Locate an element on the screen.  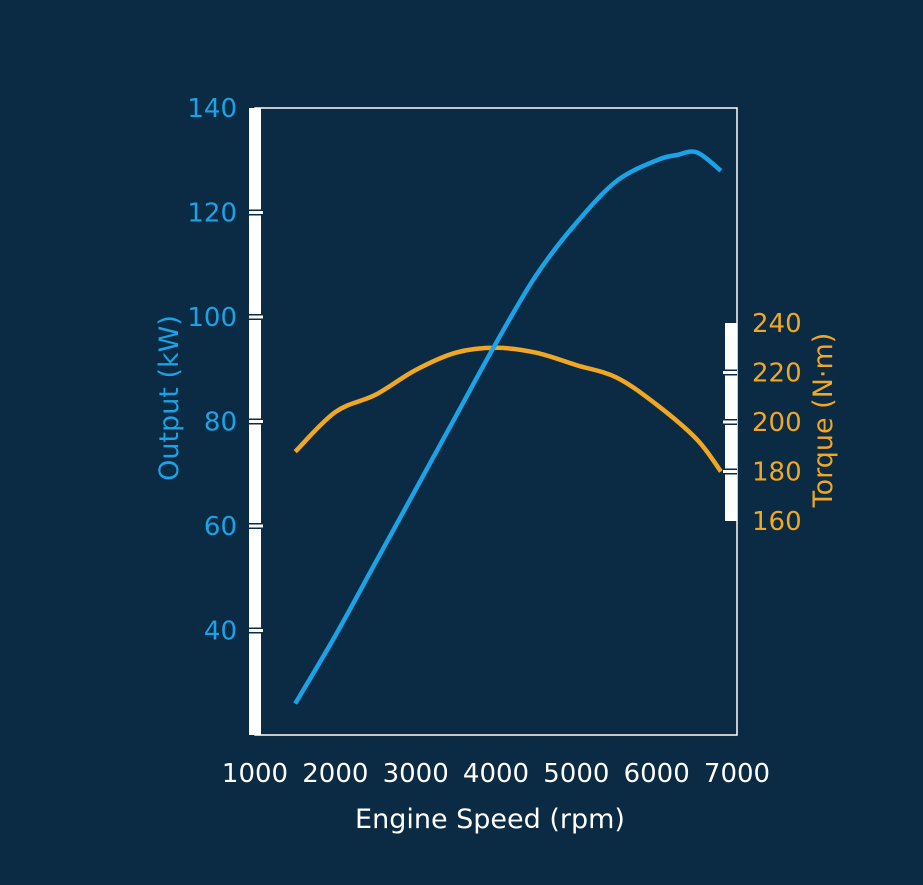
right-tick-label: 180 is located at coordinates (777, 473).